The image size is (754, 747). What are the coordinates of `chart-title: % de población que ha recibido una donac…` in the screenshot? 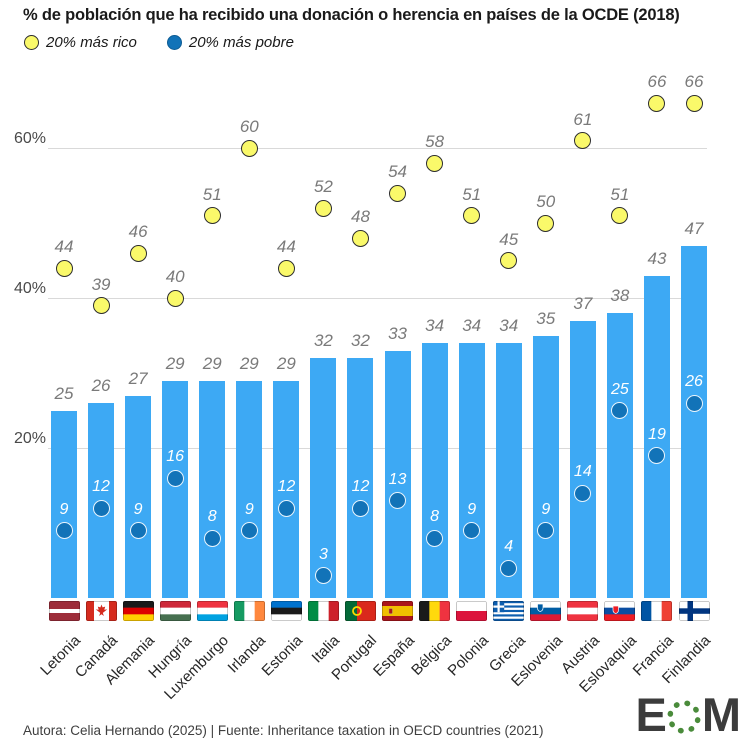 It's located at (351, 15).